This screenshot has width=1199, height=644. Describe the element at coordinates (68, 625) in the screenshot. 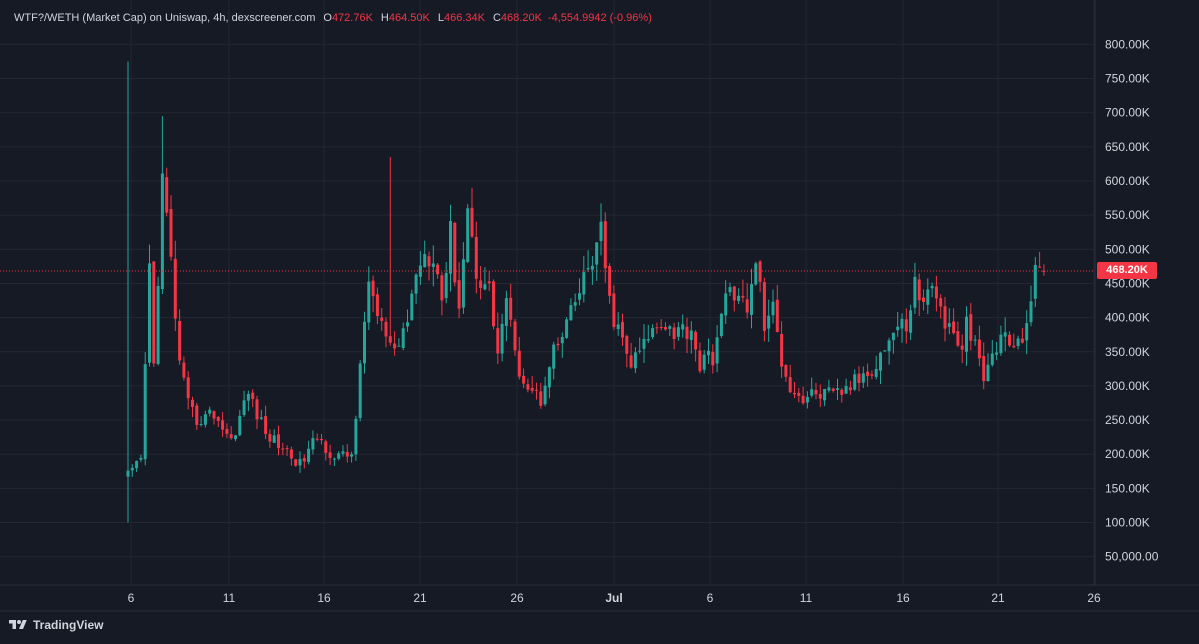

I see `branding-label: TradingView` at that location.